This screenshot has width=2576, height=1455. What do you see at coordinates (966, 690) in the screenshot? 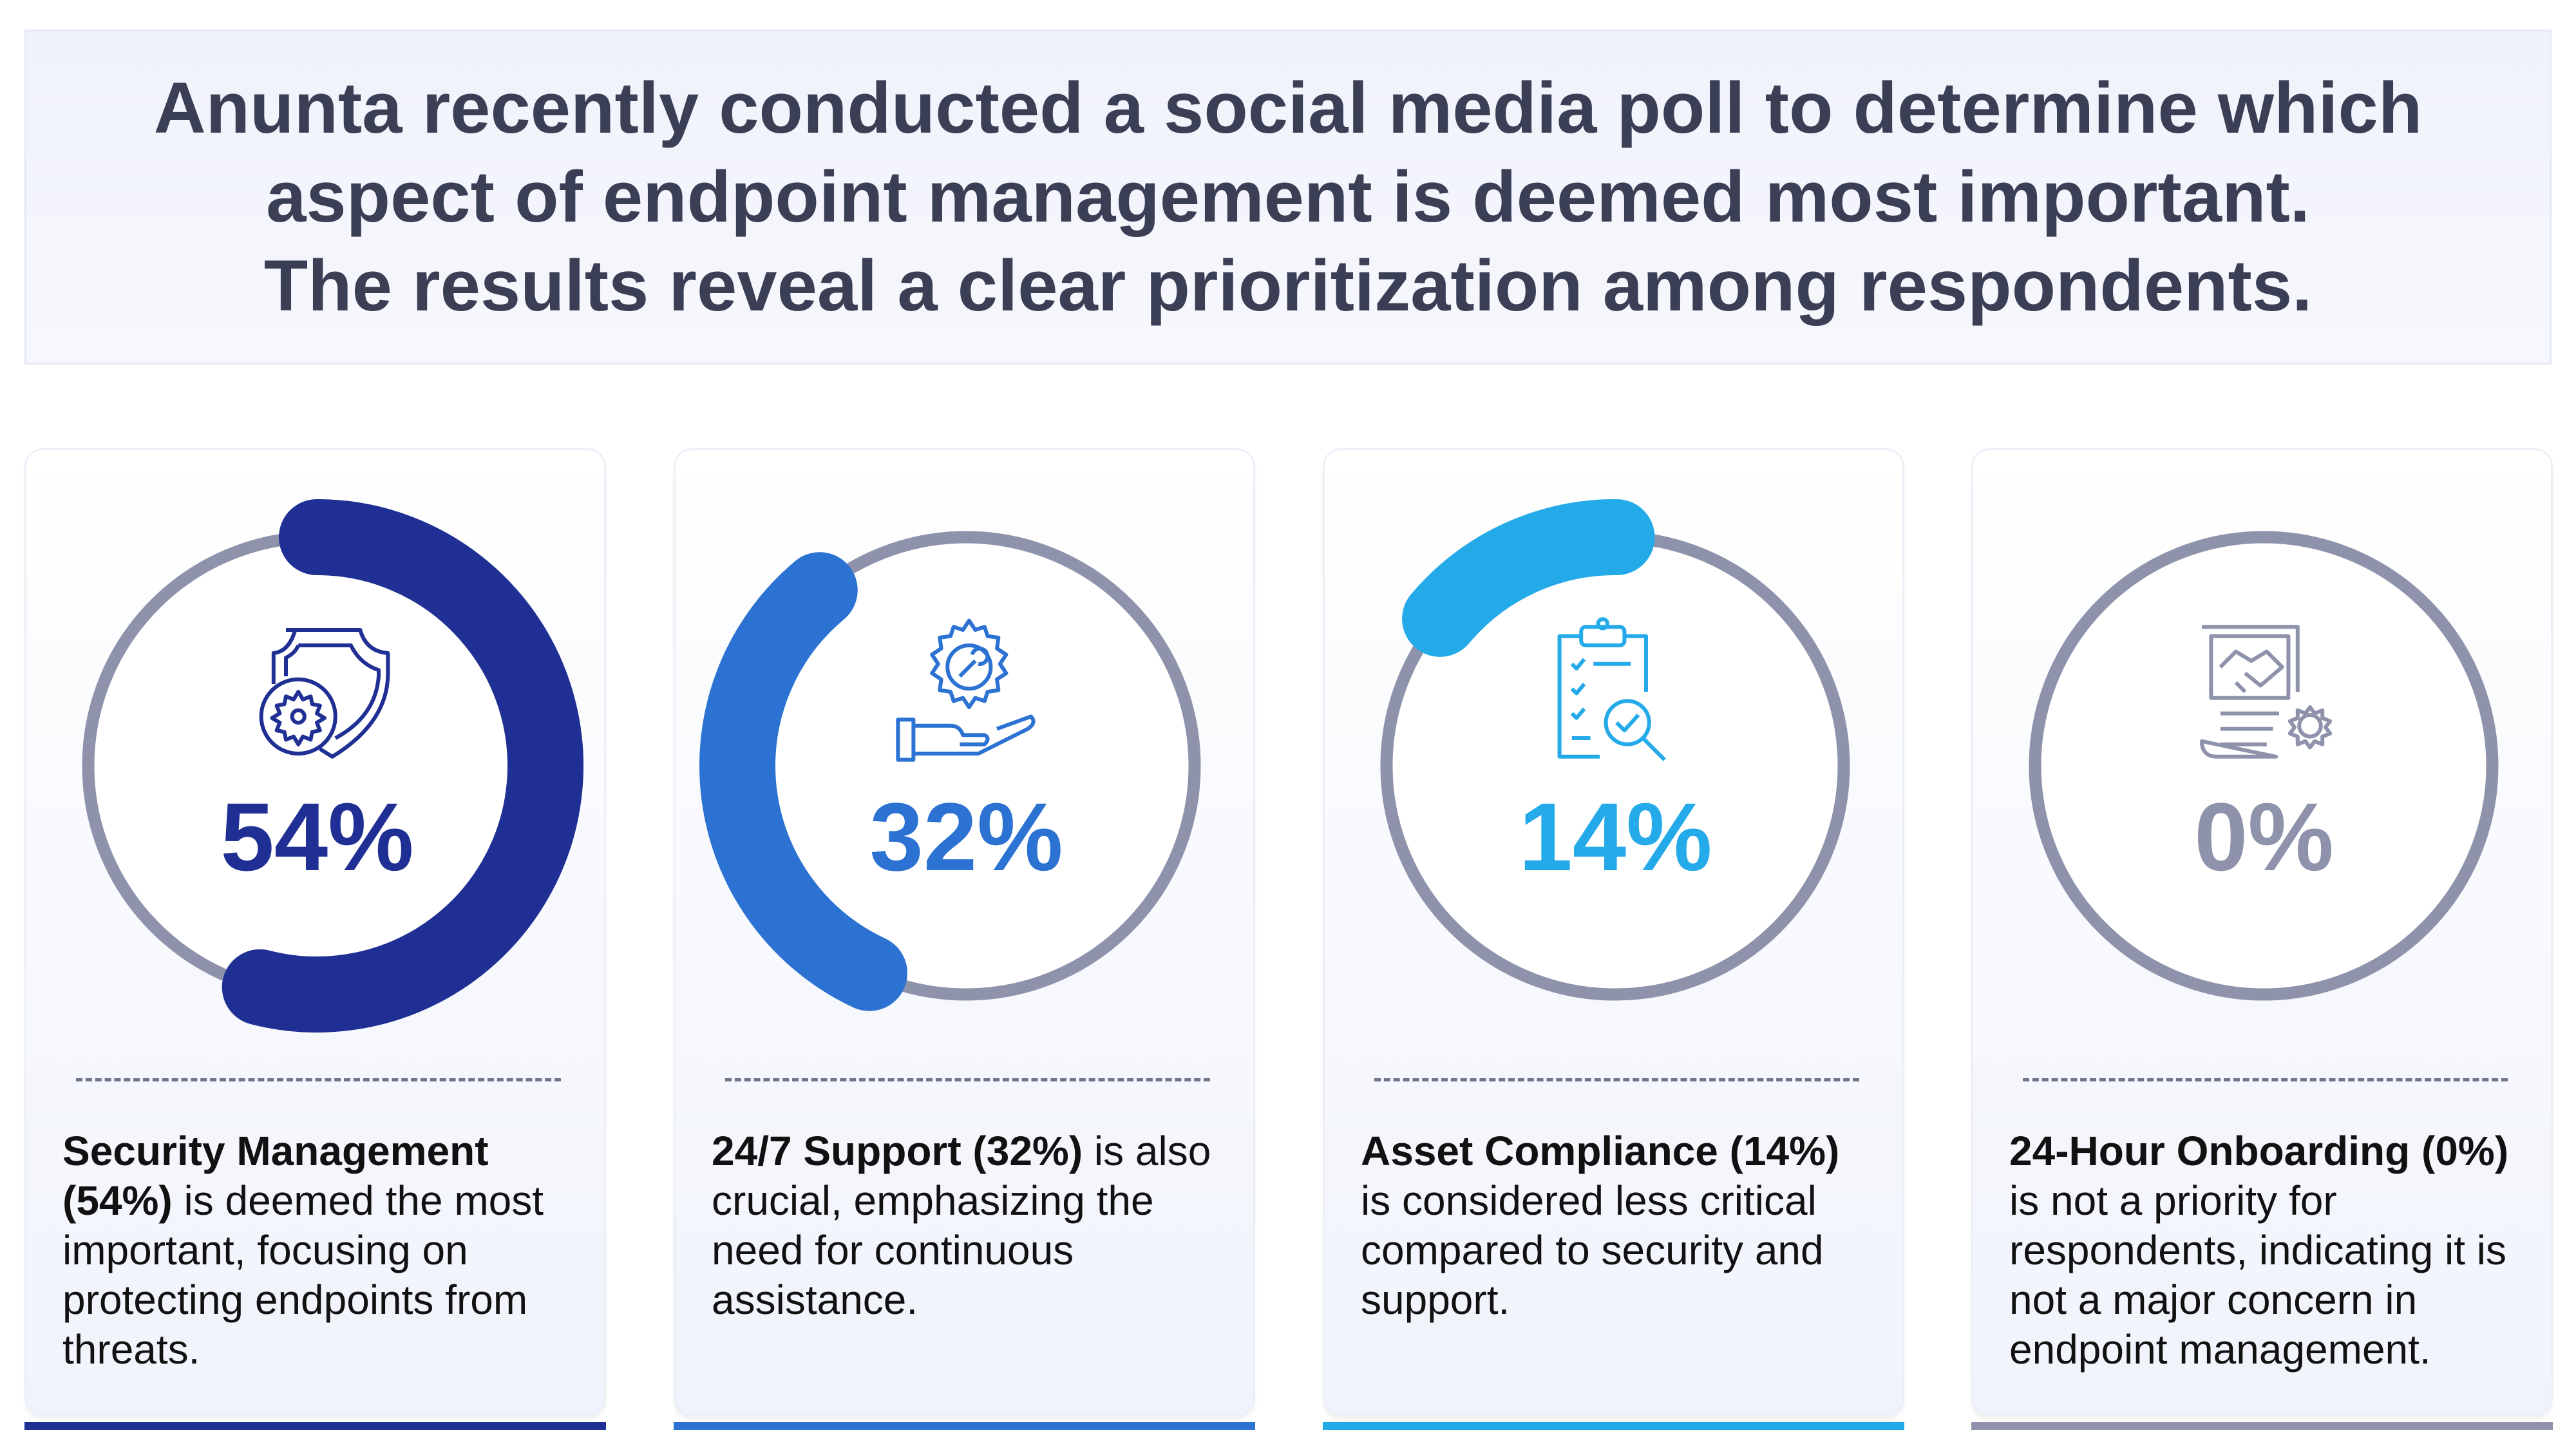
I see `hand-gear-wrench-icon` at bounding box center [966, 690].